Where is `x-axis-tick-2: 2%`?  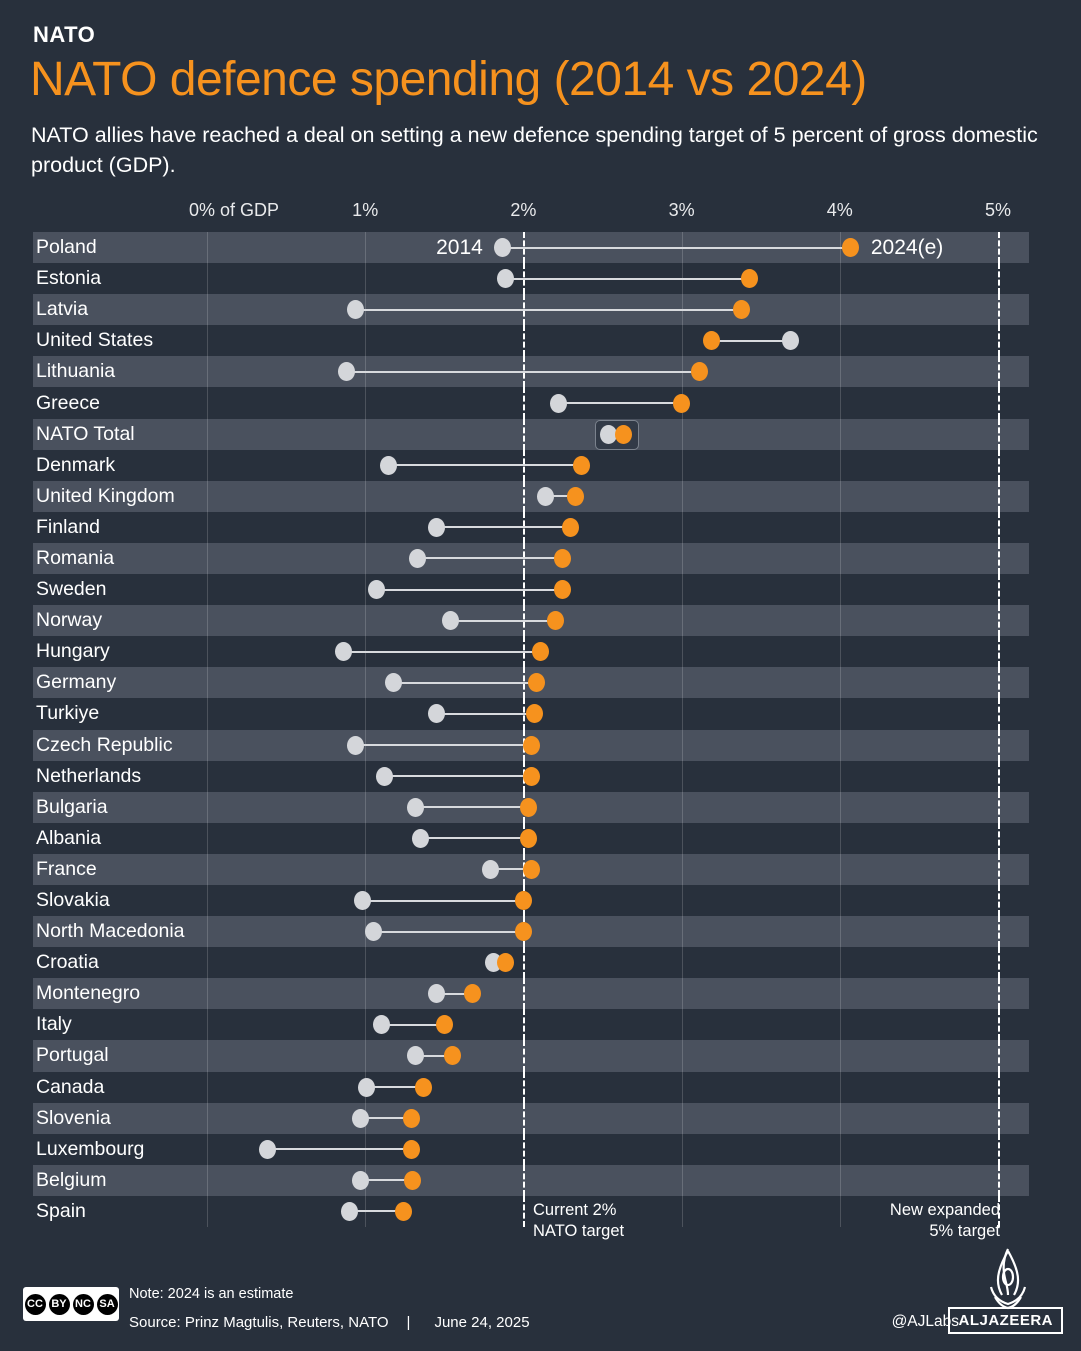 x-axis-tick-2: 2% is located at coordinates (523, 210).